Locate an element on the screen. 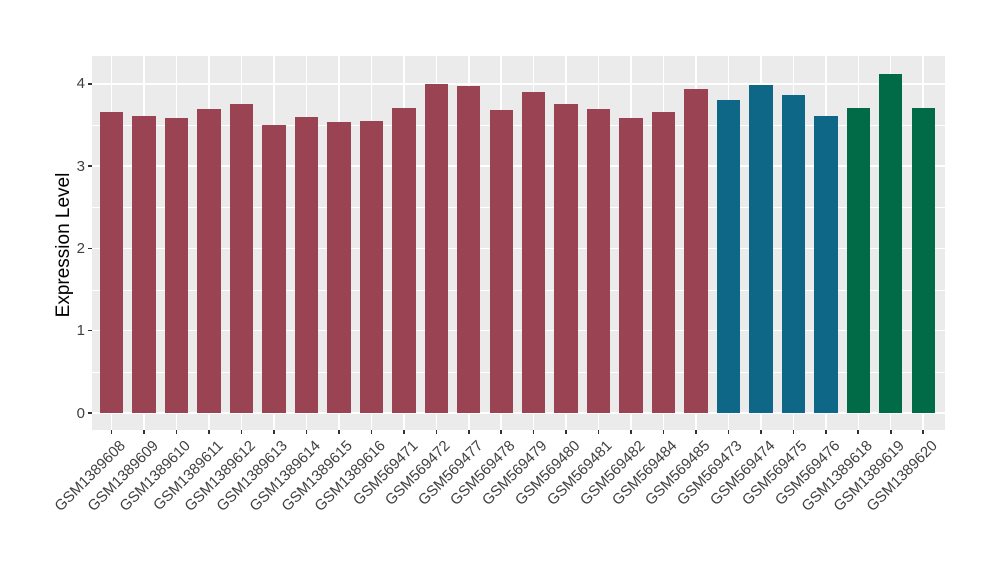  bar-GSM1389608 is located at coordinates (112, 262).